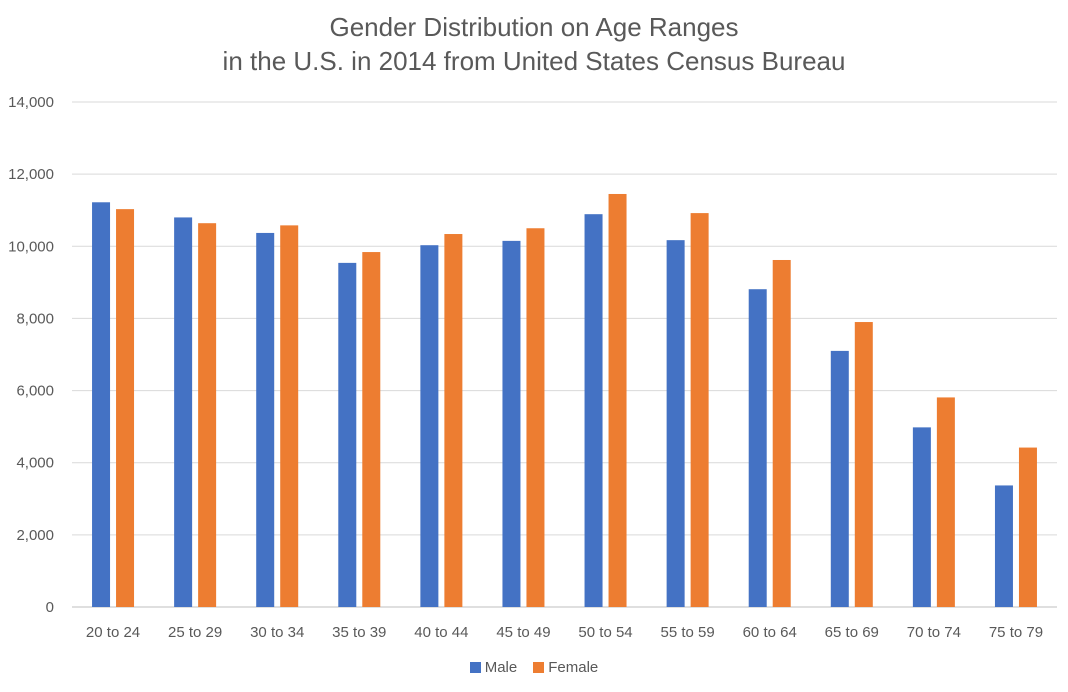 The height and width of the screenshot is (692, 1068). What do you see at coordinates (35, 391) in the screenshot?
I see `y-tick-label: 6,000` at bounding box center [35, 391].